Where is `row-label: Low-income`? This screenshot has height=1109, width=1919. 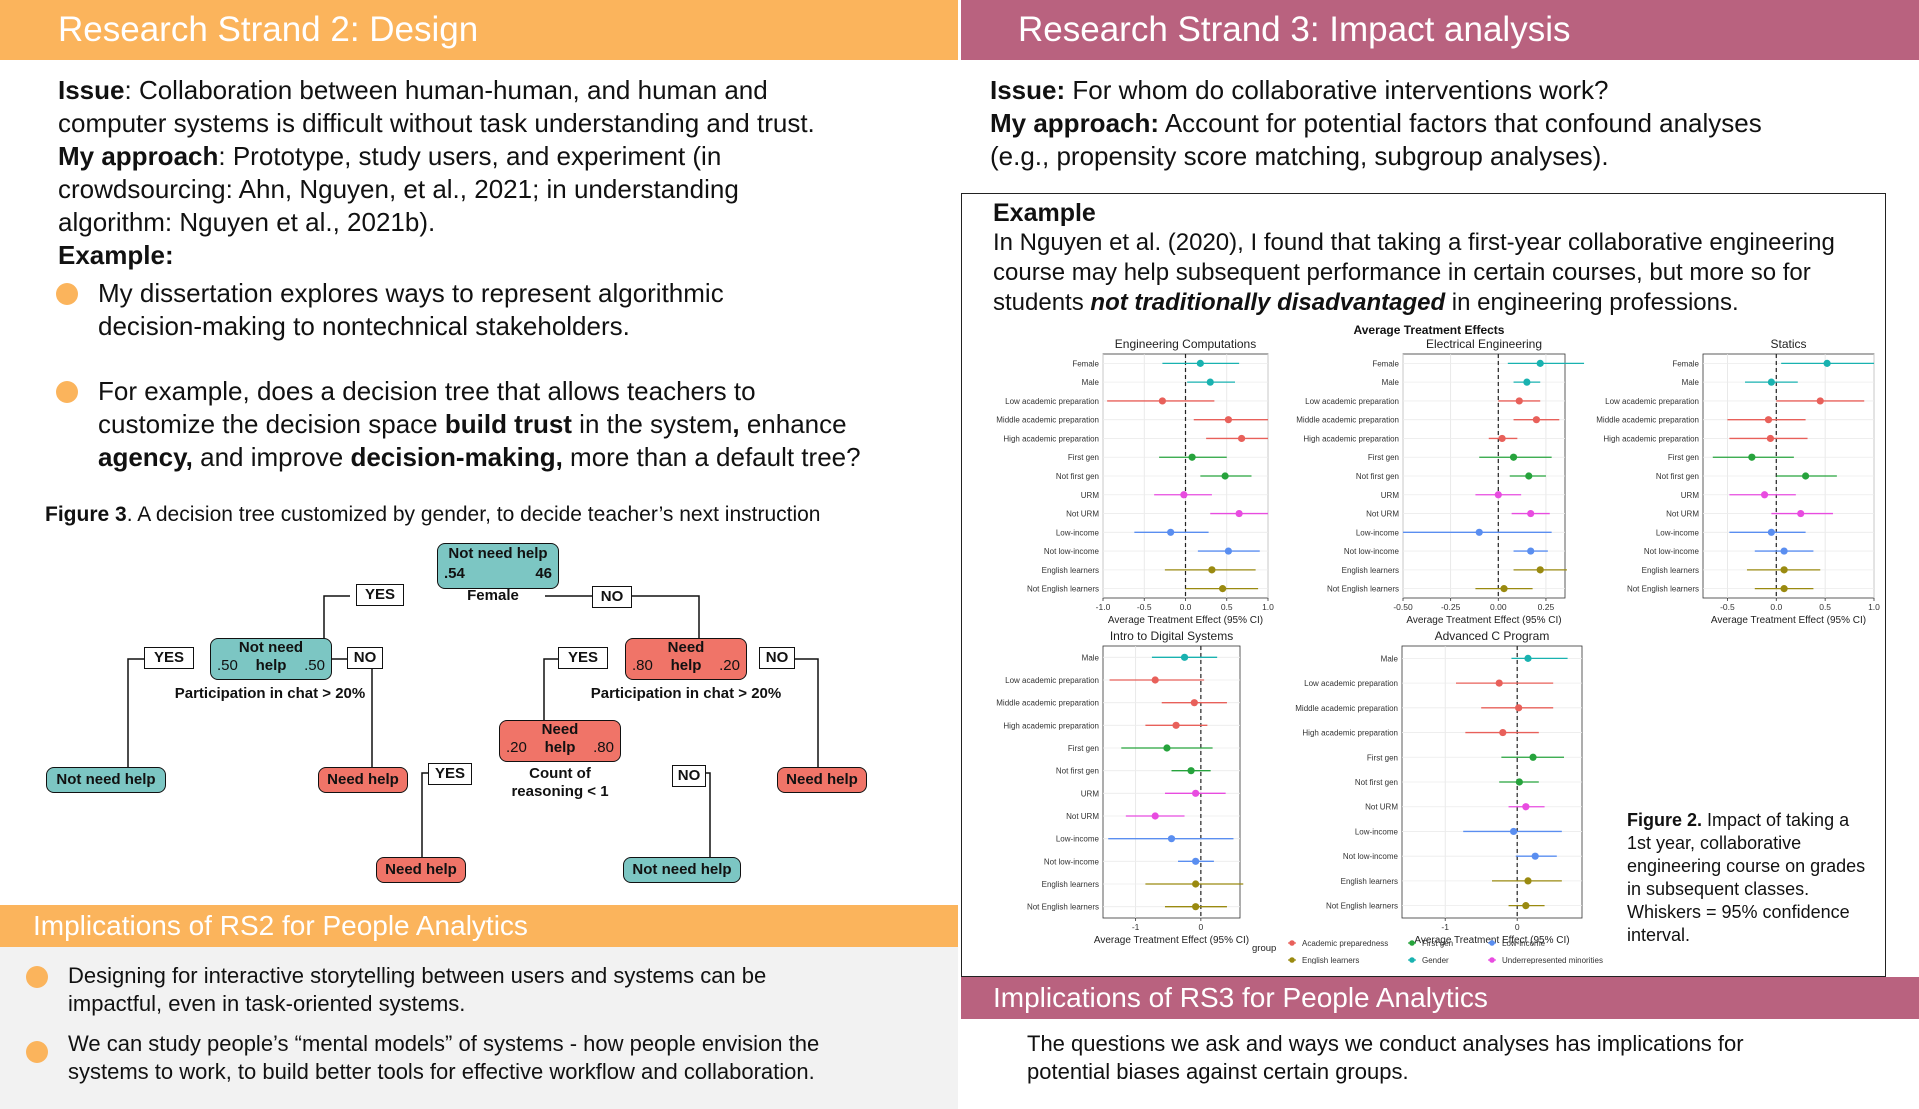
row-label: Low-income is located at coordinates (1078, 839).